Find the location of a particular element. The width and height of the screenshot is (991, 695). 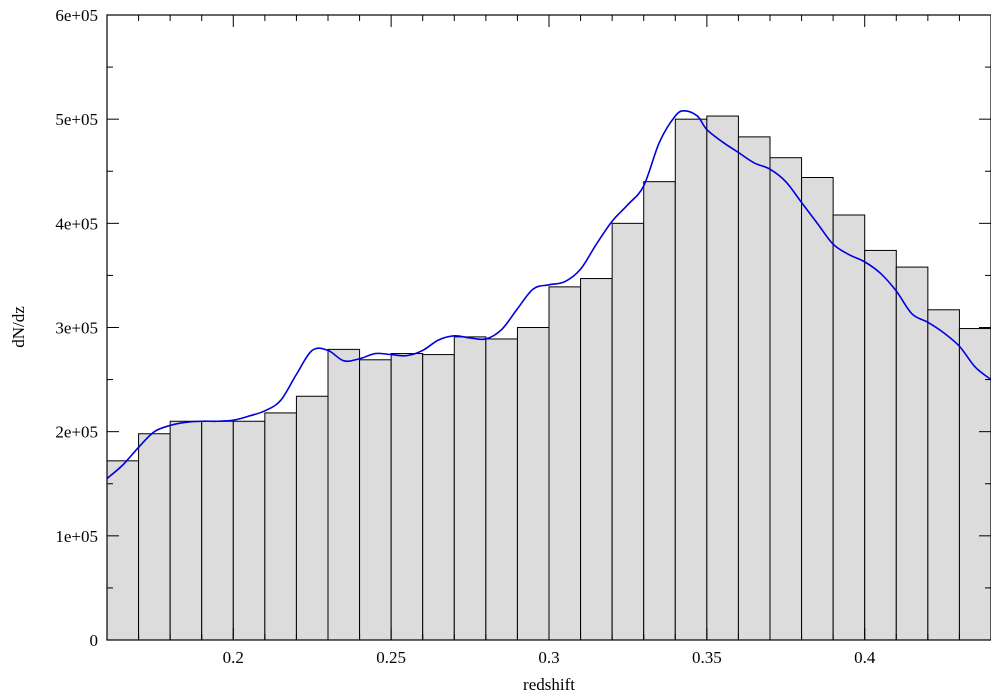

x-tick-label: 0.35 is located at coordinates (707, 657).